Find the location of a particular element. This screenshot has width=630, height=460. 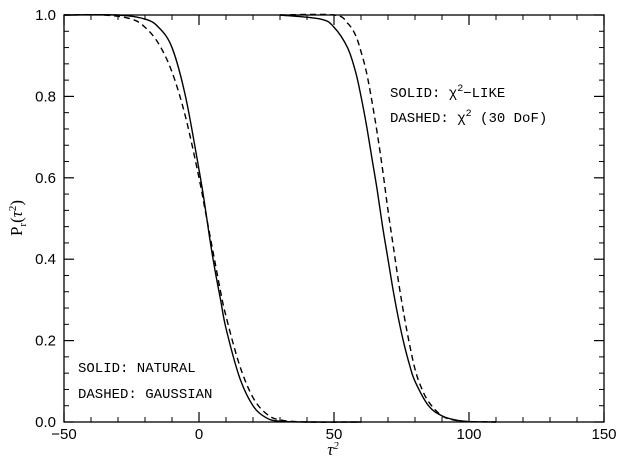

y-tick-label: 1.0 is located at coordinates (45, 15).